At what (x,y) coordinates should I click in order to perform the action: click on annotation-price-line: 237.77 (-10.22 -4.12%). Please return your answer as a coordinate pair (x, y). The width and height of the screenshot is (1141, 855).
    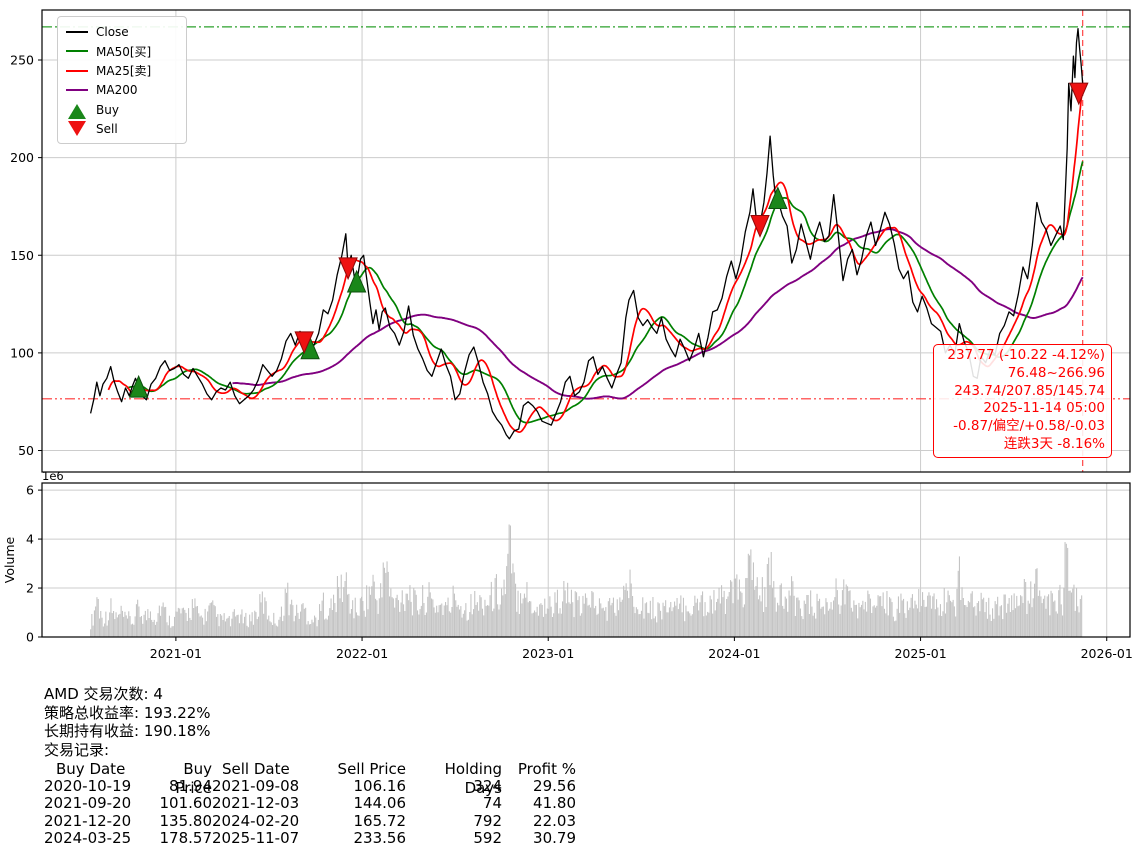
    Looking at the image, I should click on (1026, 355).